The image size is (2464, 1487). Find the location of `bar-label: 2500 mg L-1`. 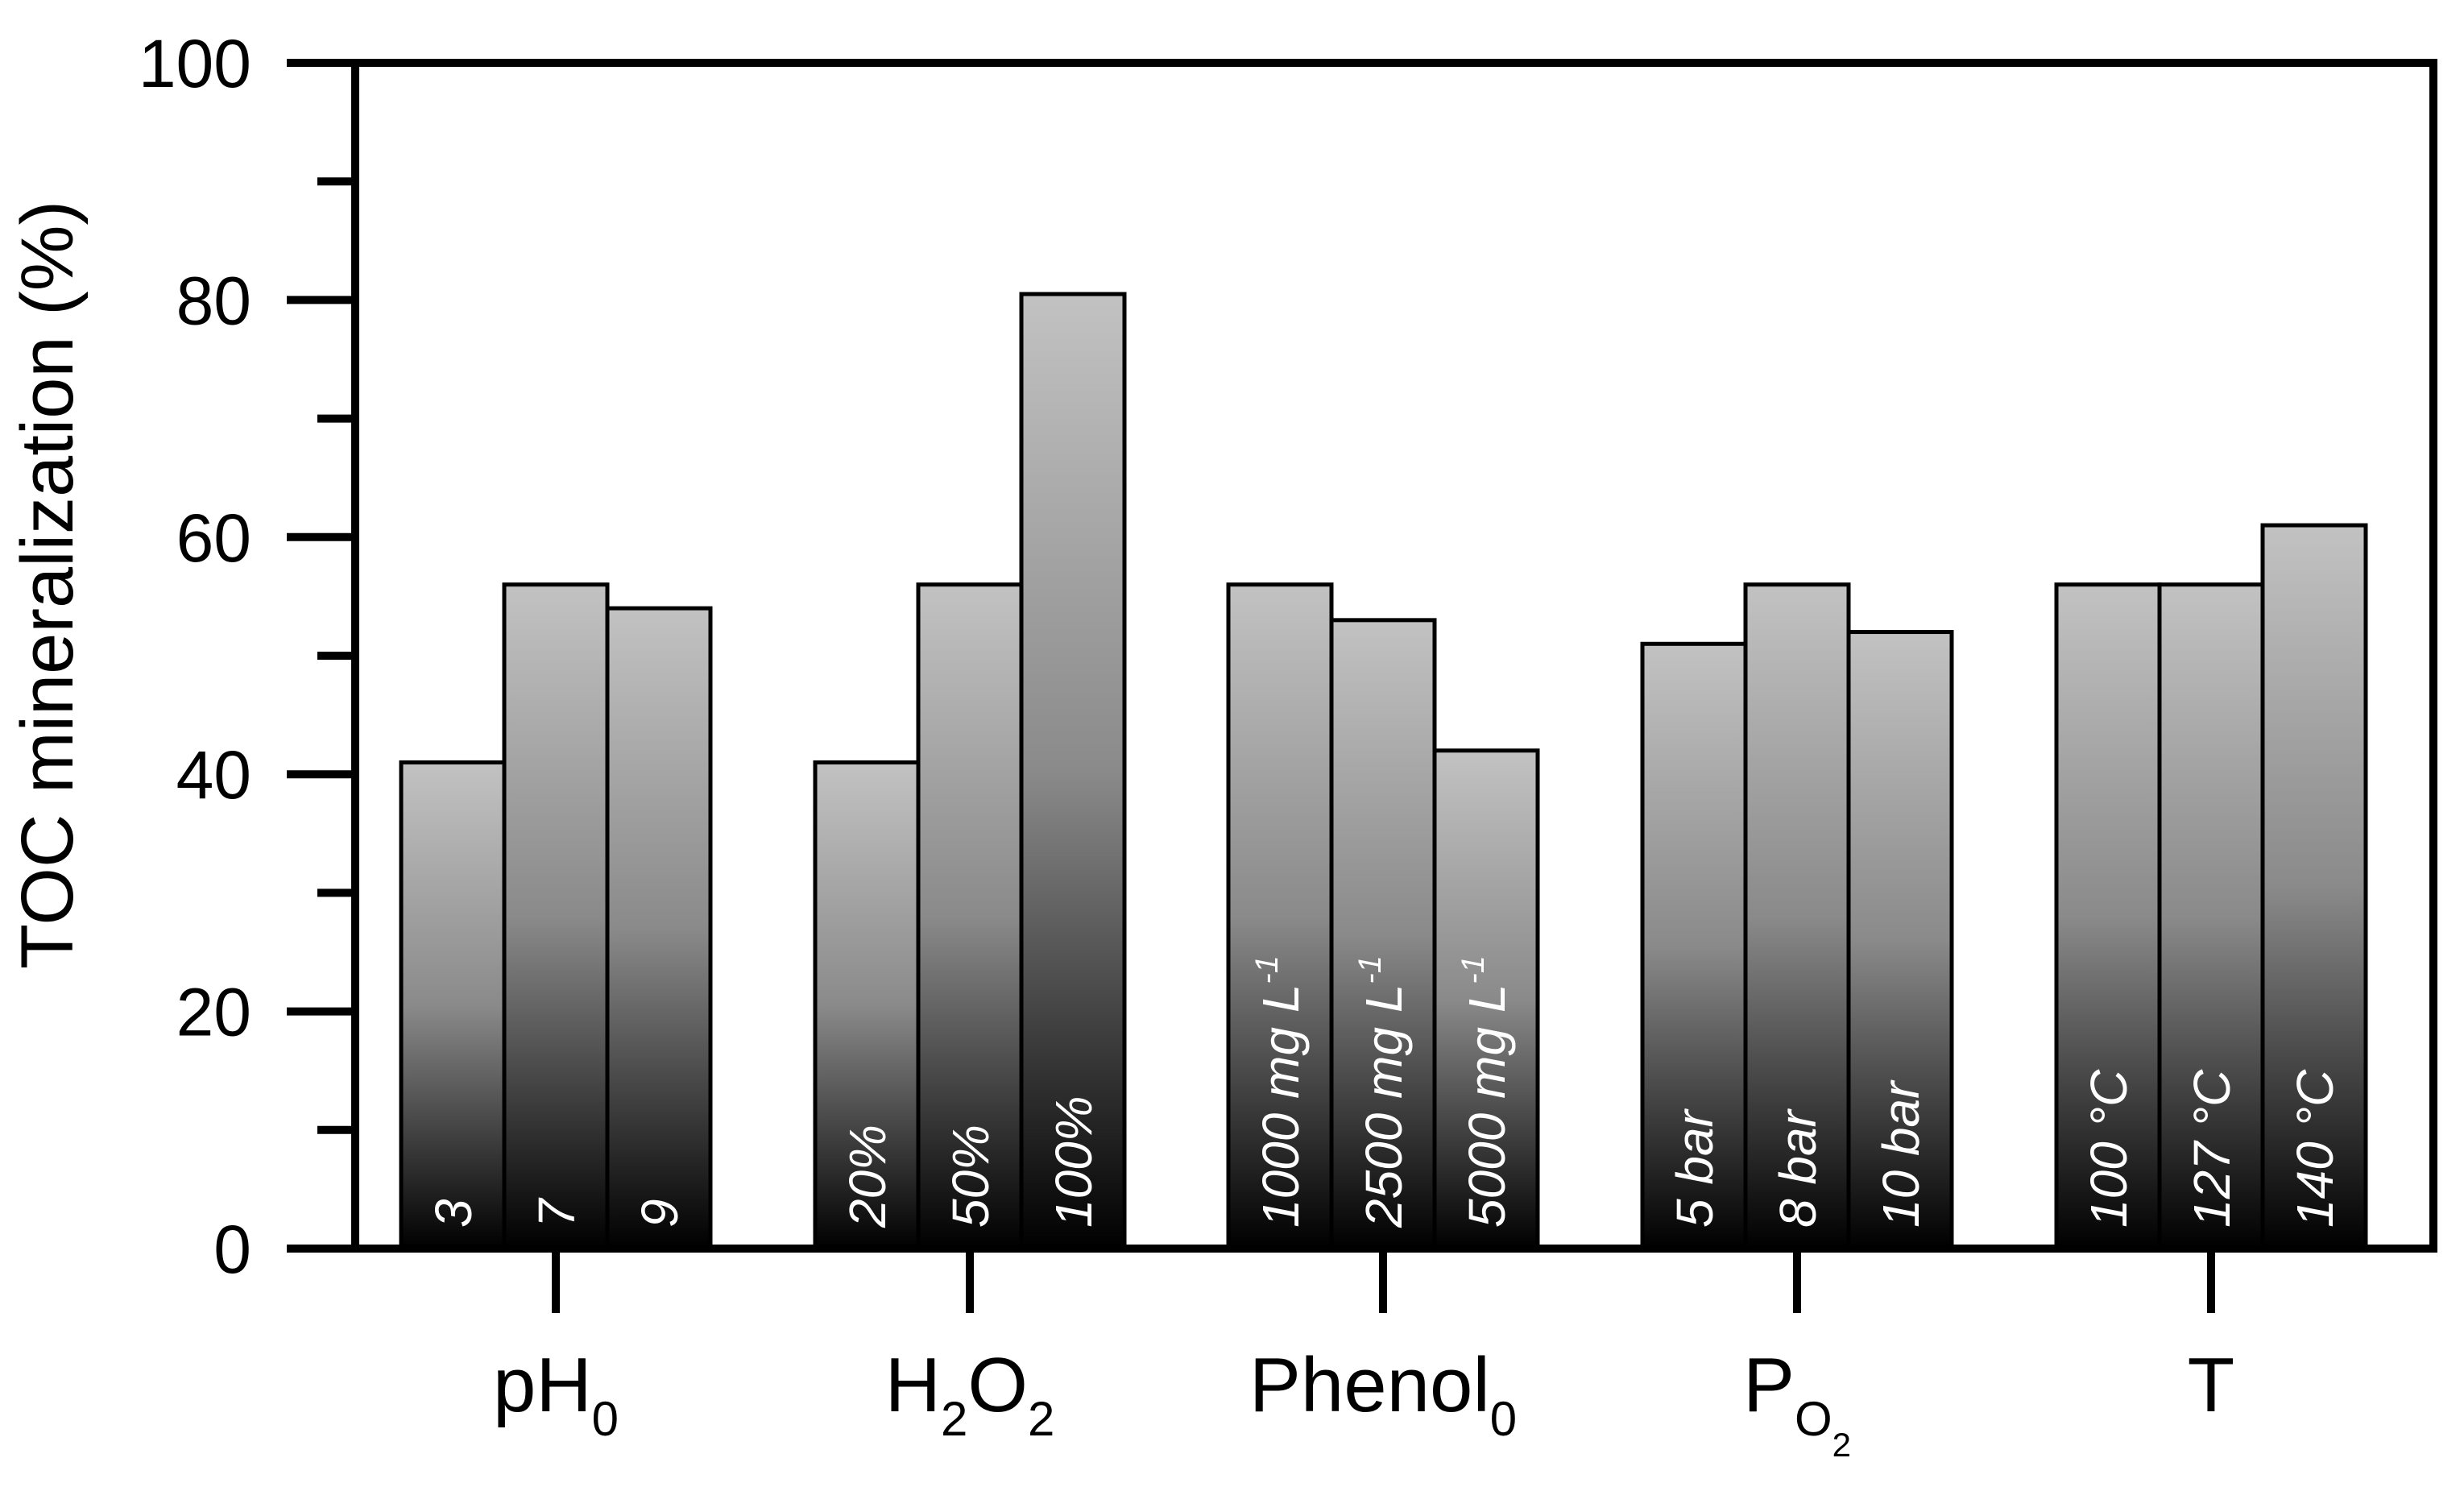

bar-label: 2500 mg L-1 is located at coordinates (1382, 1091).